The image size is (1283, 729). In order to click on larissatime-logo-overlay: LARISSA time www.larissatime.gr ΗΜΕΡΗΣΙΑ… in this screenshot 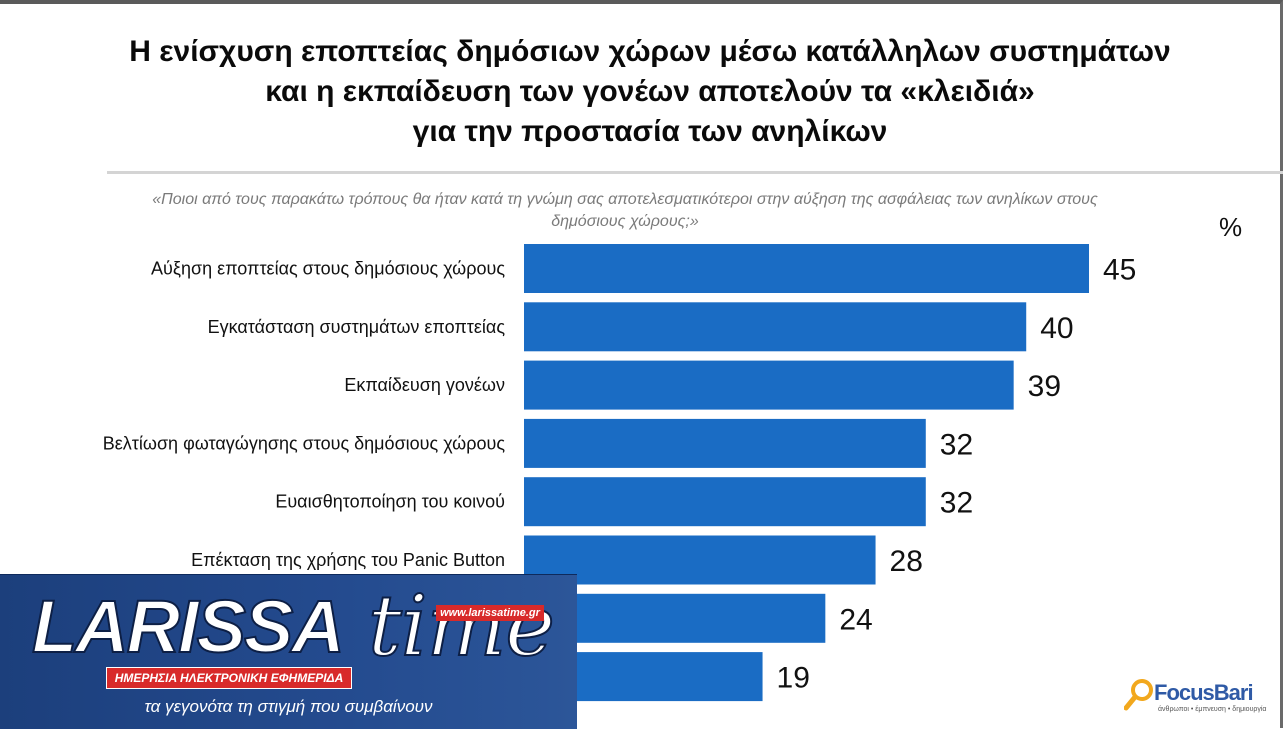, I will do `click(288, 651)`.